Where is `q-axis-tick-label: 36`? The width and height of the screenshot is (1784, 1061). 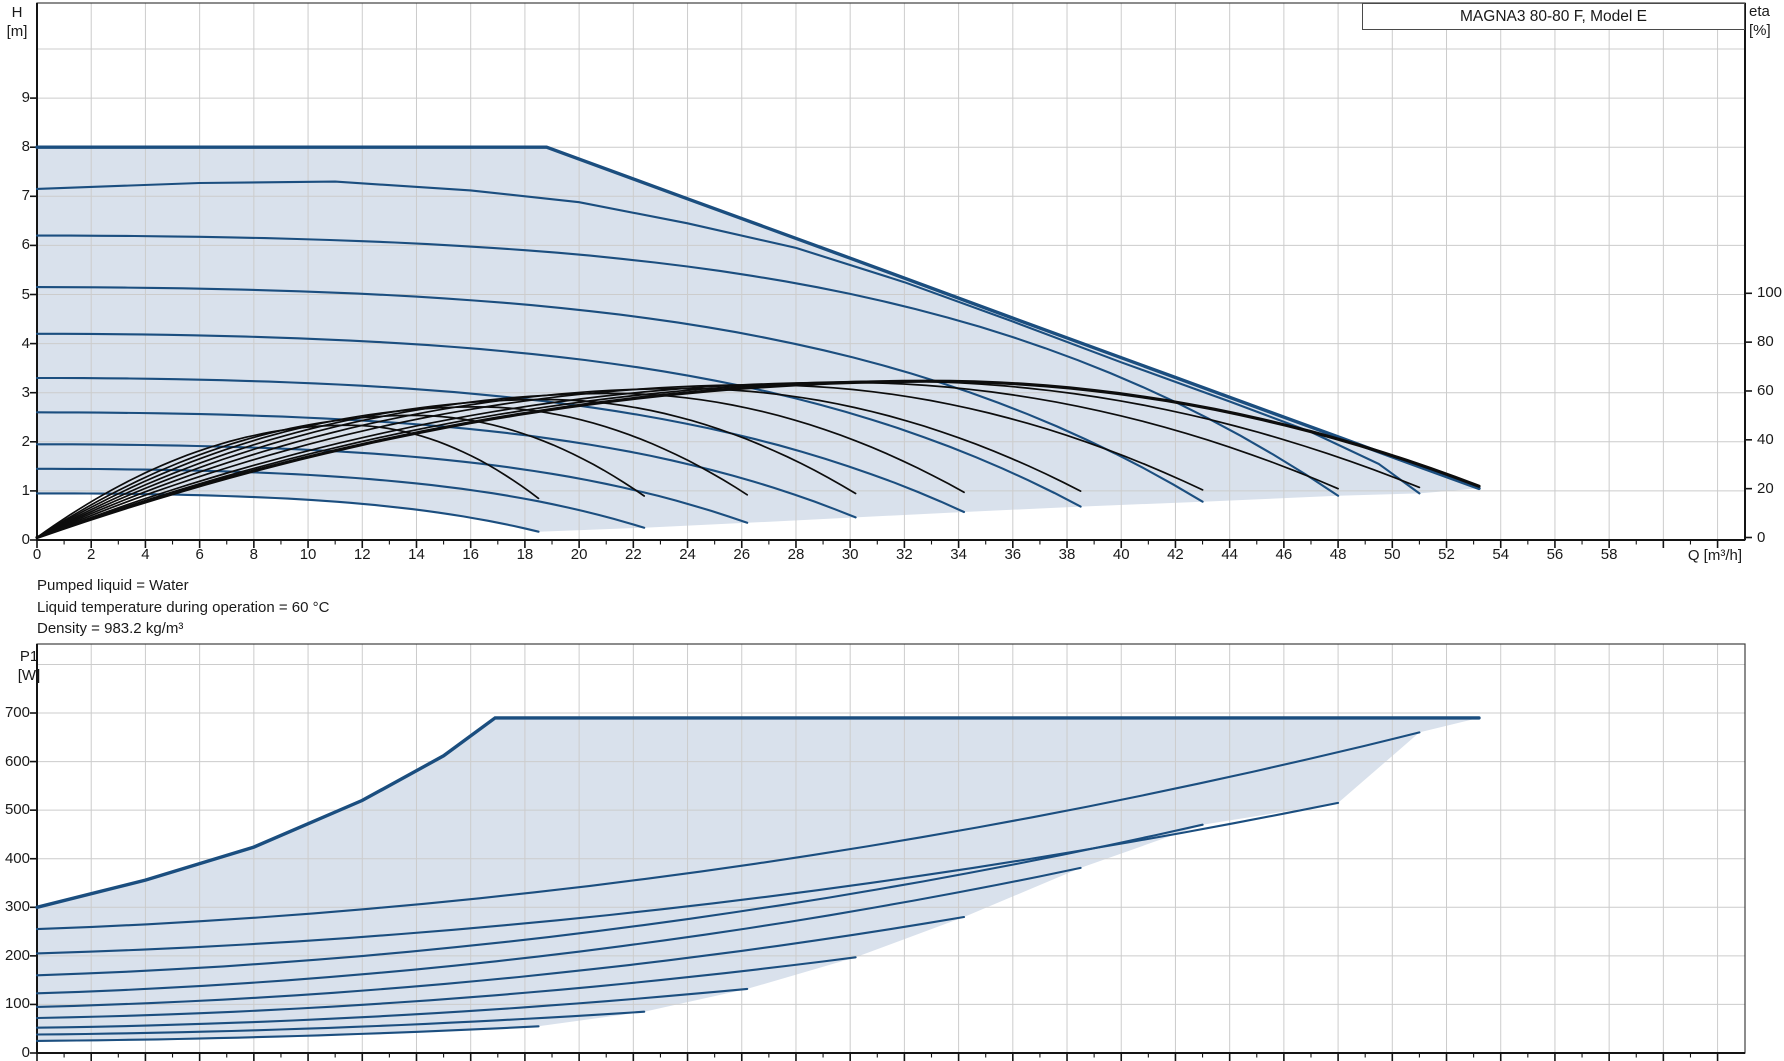 q-axis-tick-label: 36 is located at coordinates (1013, 554).